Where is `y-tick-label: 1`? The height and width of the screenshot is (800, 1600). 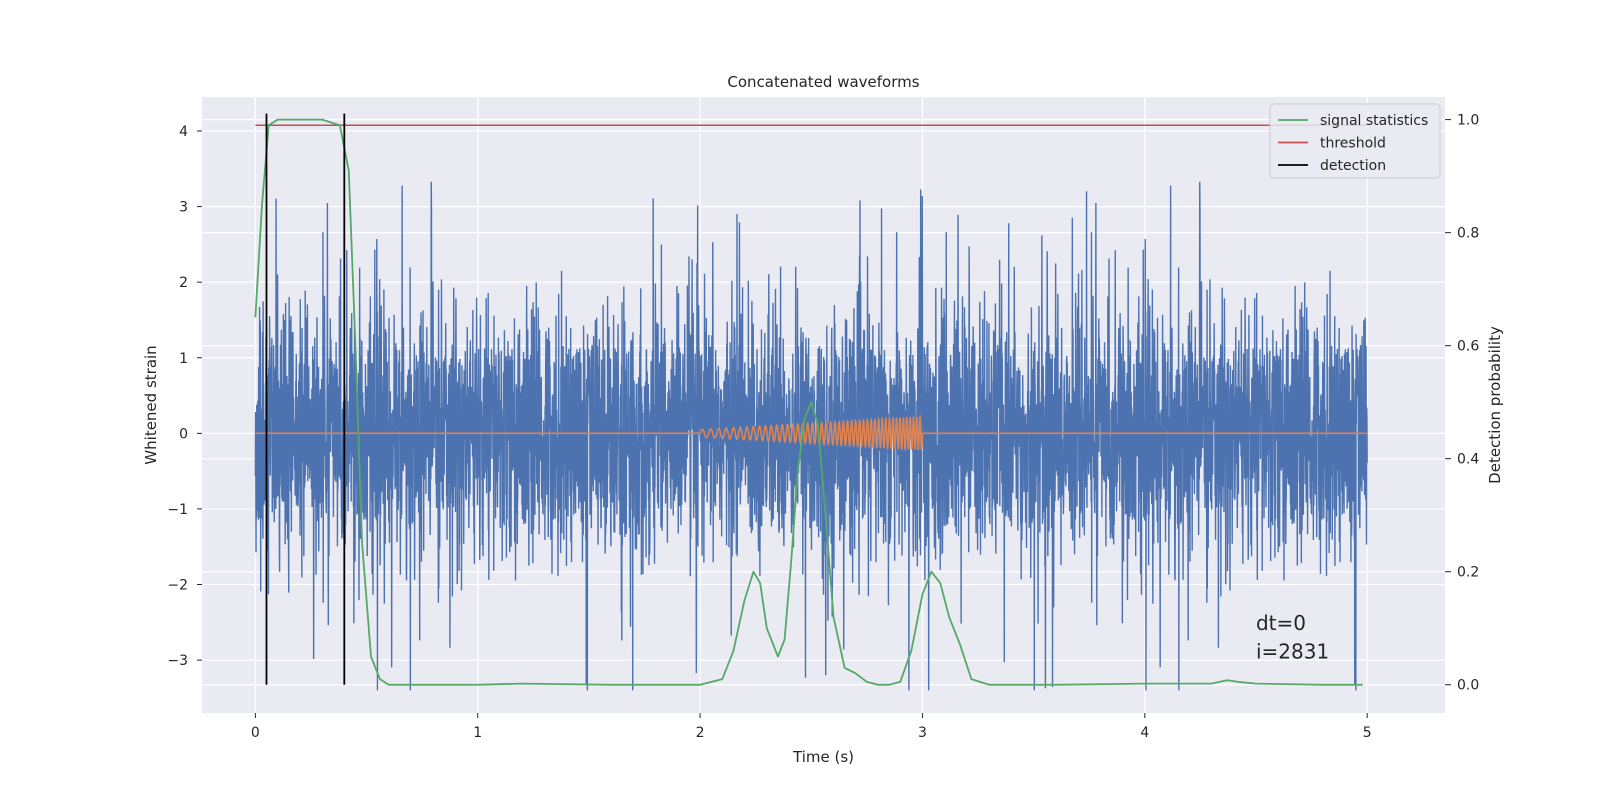
y-tick-label: 1 is located at coordinates (183, 359).